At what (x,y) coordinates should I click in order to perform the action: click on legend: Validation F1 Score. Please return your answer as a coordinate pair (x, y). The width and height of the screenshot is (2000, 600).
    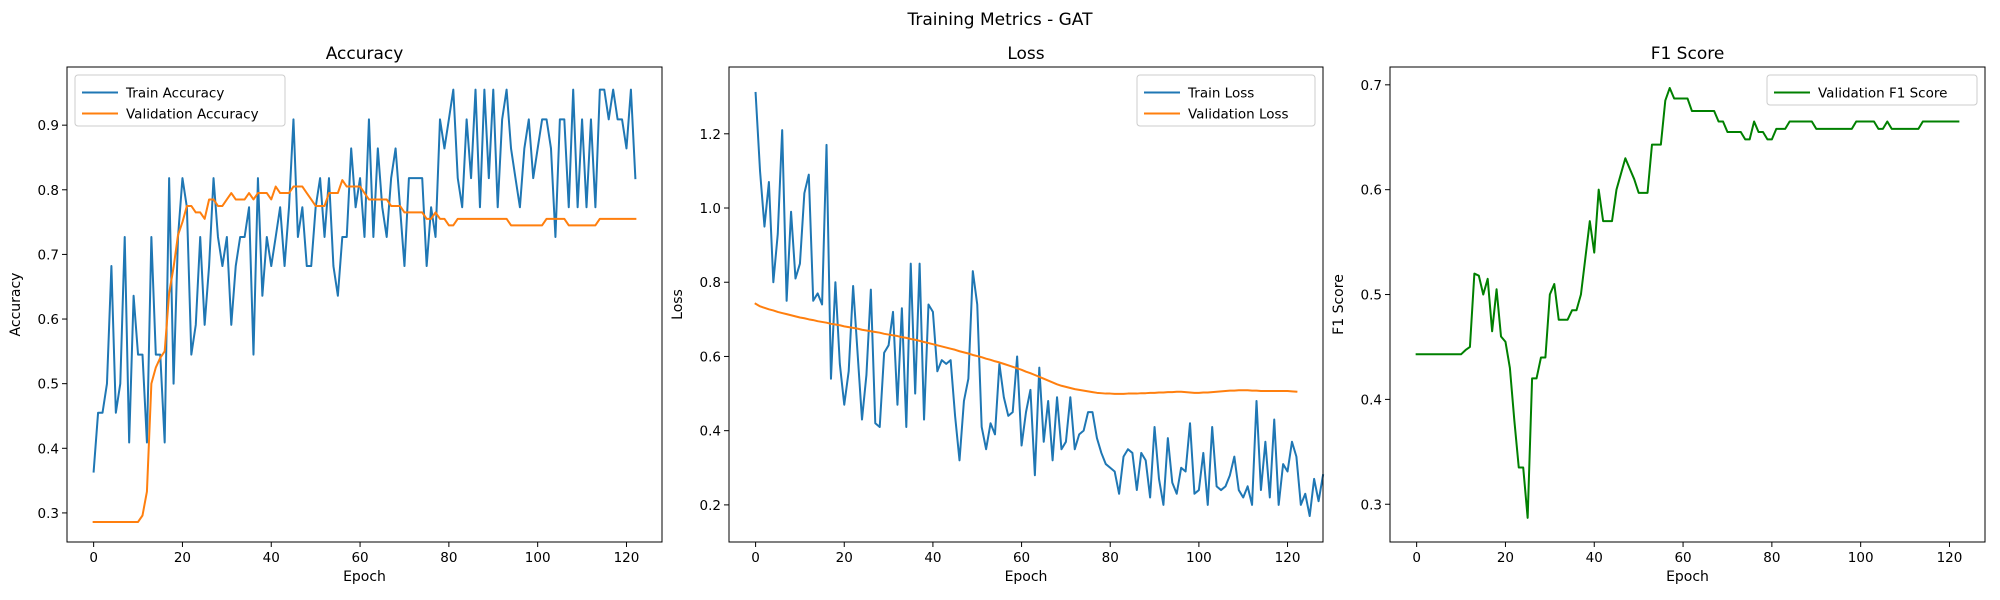
    Looking at the image, I should click on (1872, 90).